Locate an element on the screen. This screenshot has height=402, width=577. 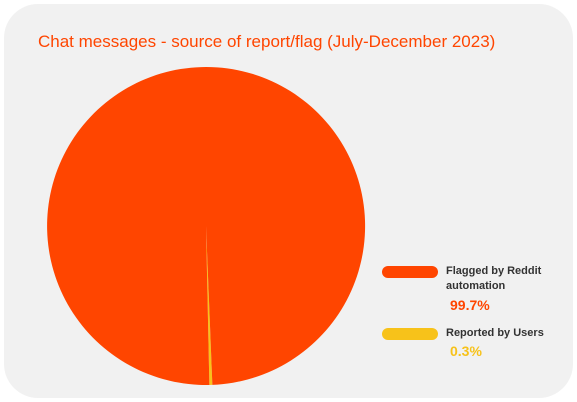
legend-value: 99.7% is located at coordinates (470, 305).